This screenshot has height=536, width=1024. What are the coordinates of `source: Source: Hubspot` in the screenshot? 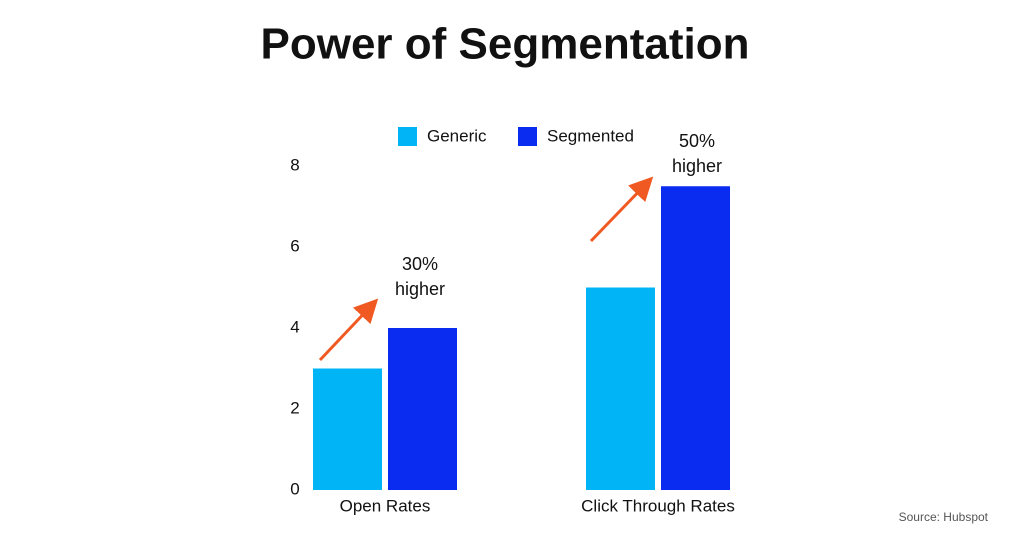 It's located at (944, 517).